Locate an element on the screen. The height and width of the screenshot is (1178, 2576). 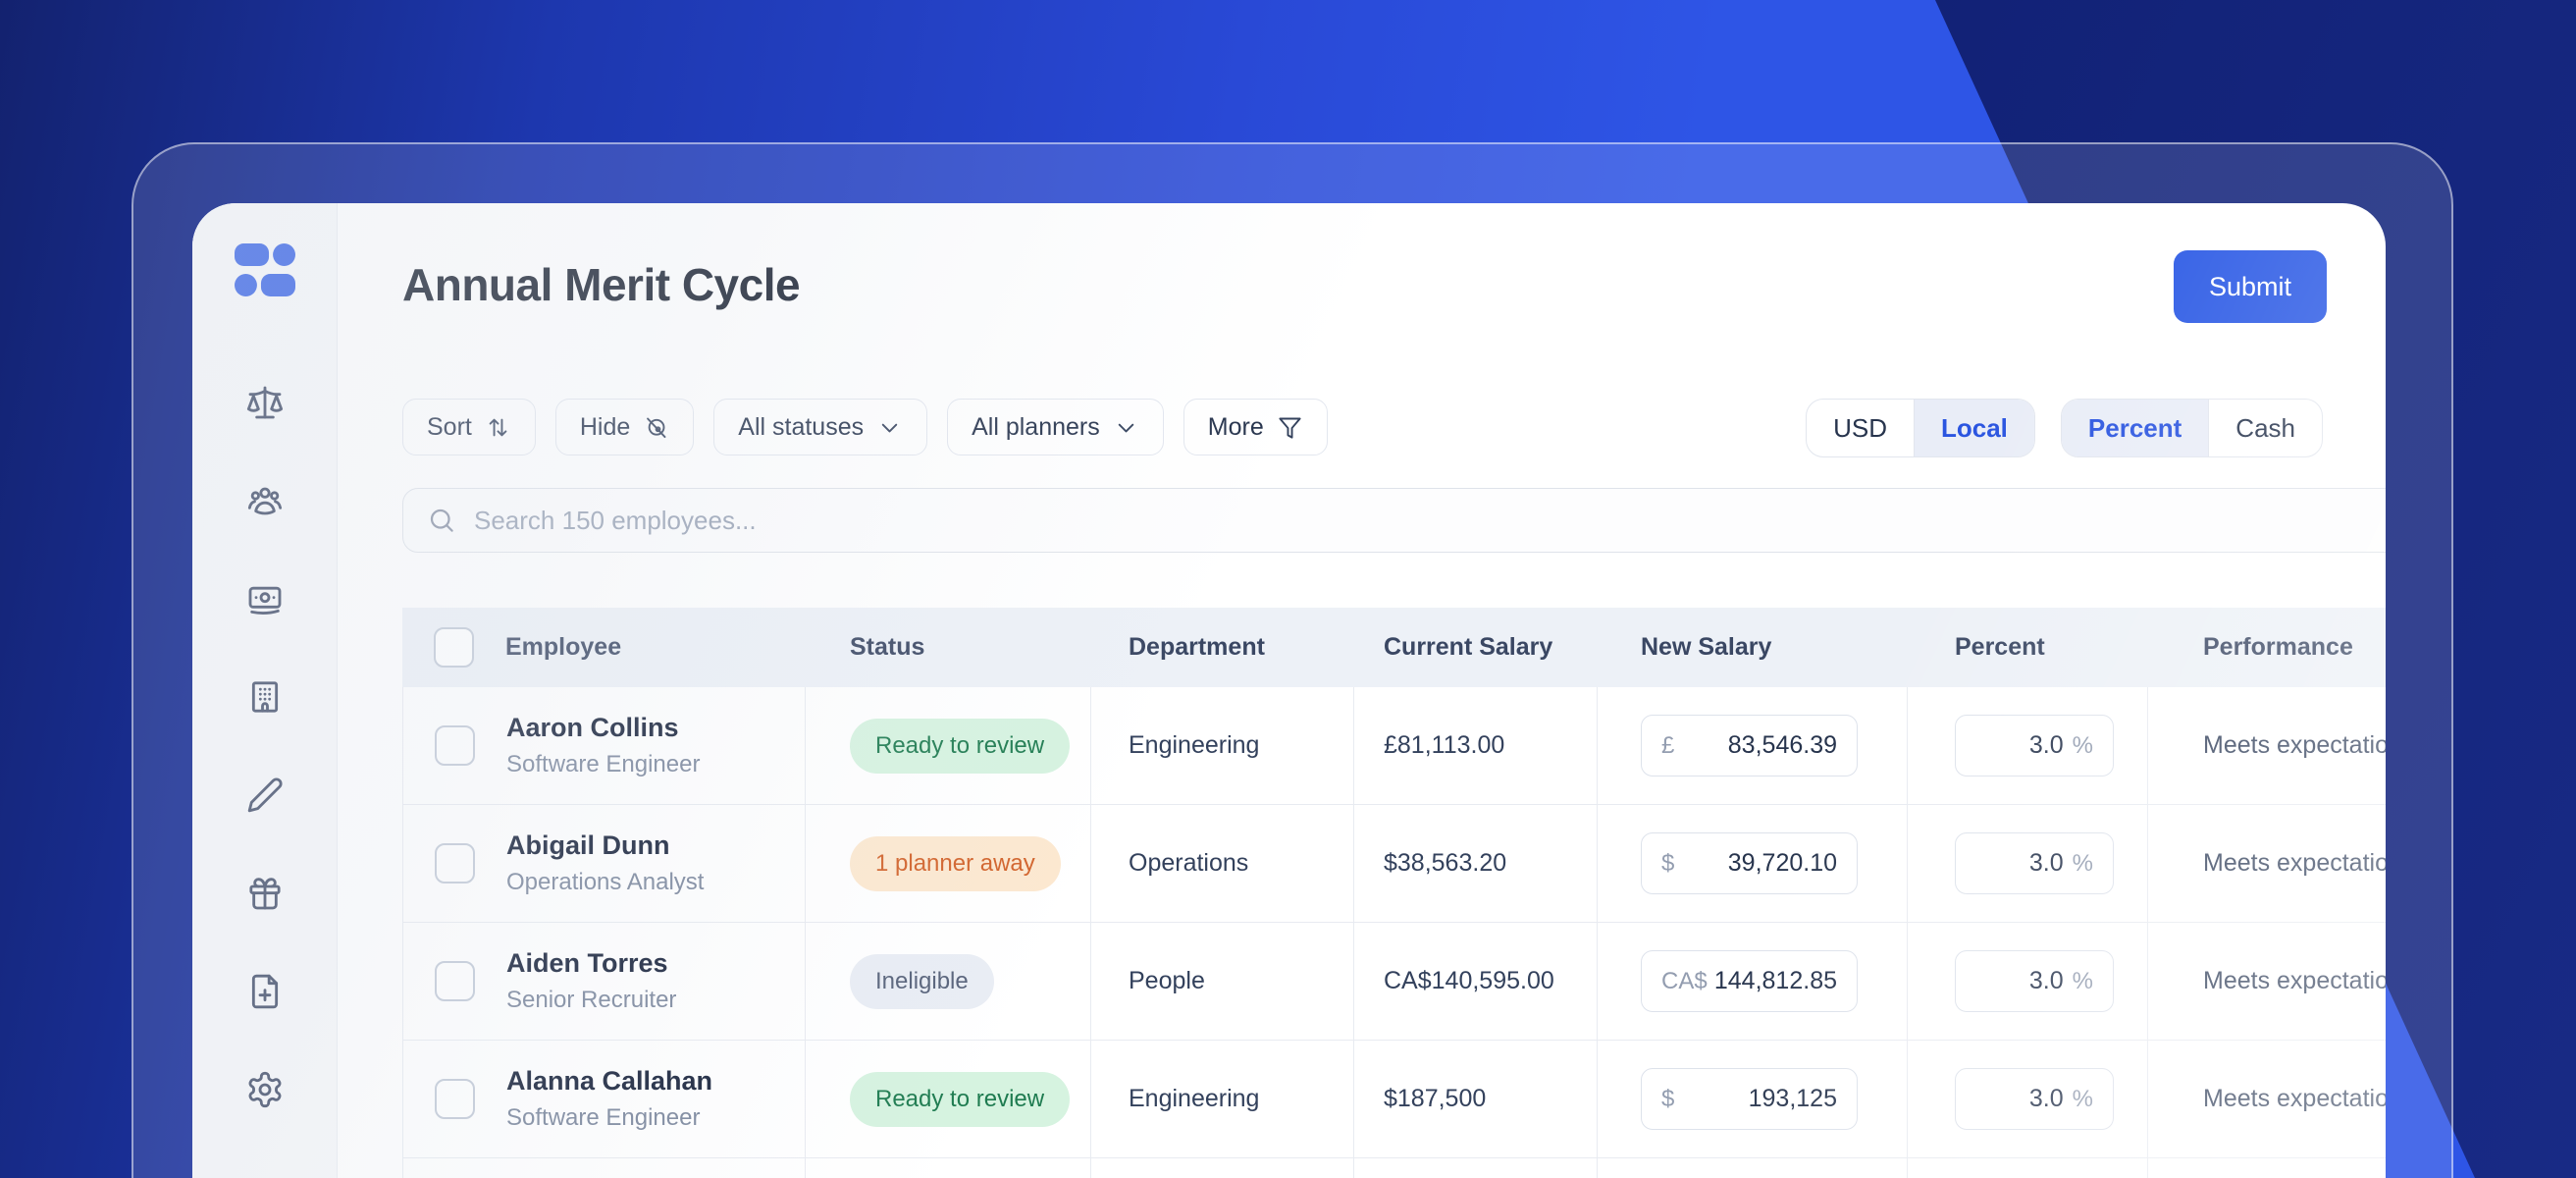
filter-label: More is located at coordinates (1235, 426).